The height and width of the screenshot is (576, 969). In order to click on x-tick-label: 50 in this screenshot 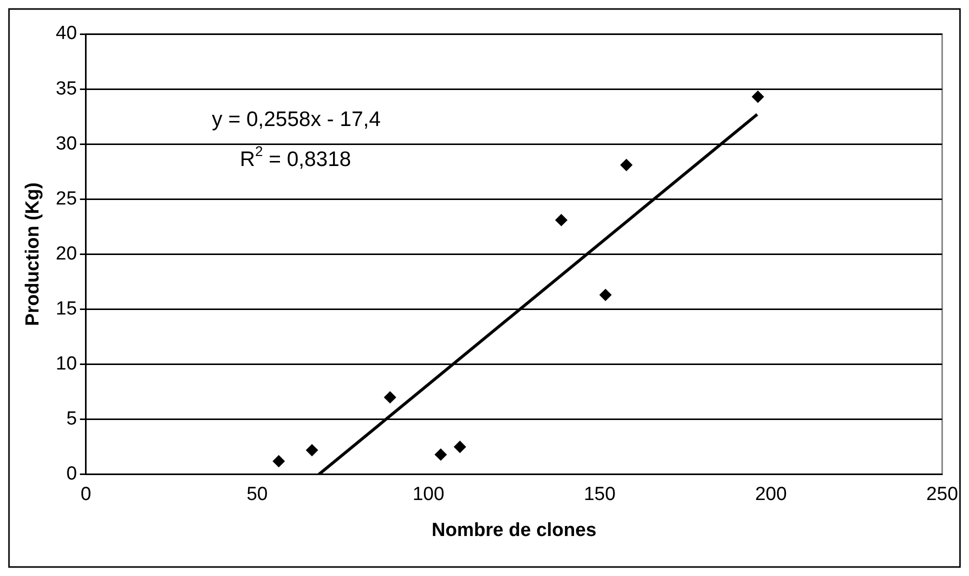, I will do `click(257, 495)`.